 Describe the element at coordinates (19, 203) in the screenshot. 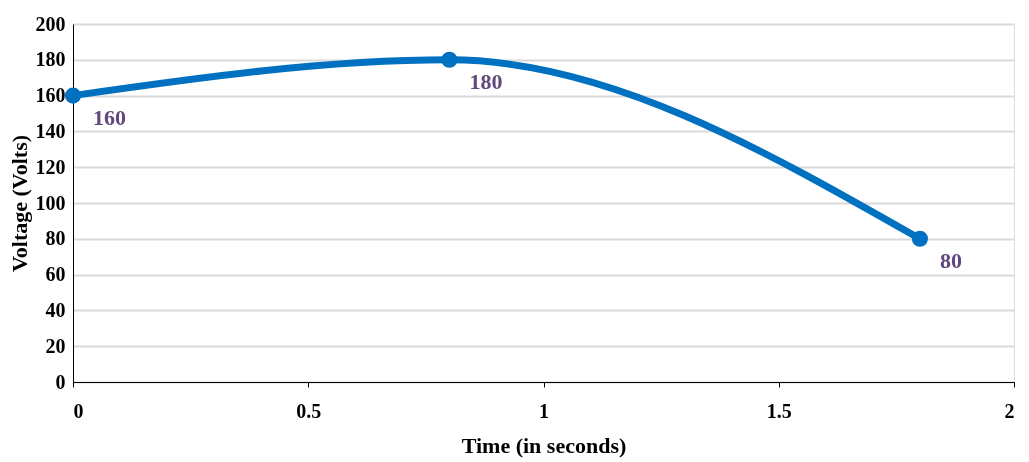

I see `y-axis-title: Voltage (Volts)` at that location.